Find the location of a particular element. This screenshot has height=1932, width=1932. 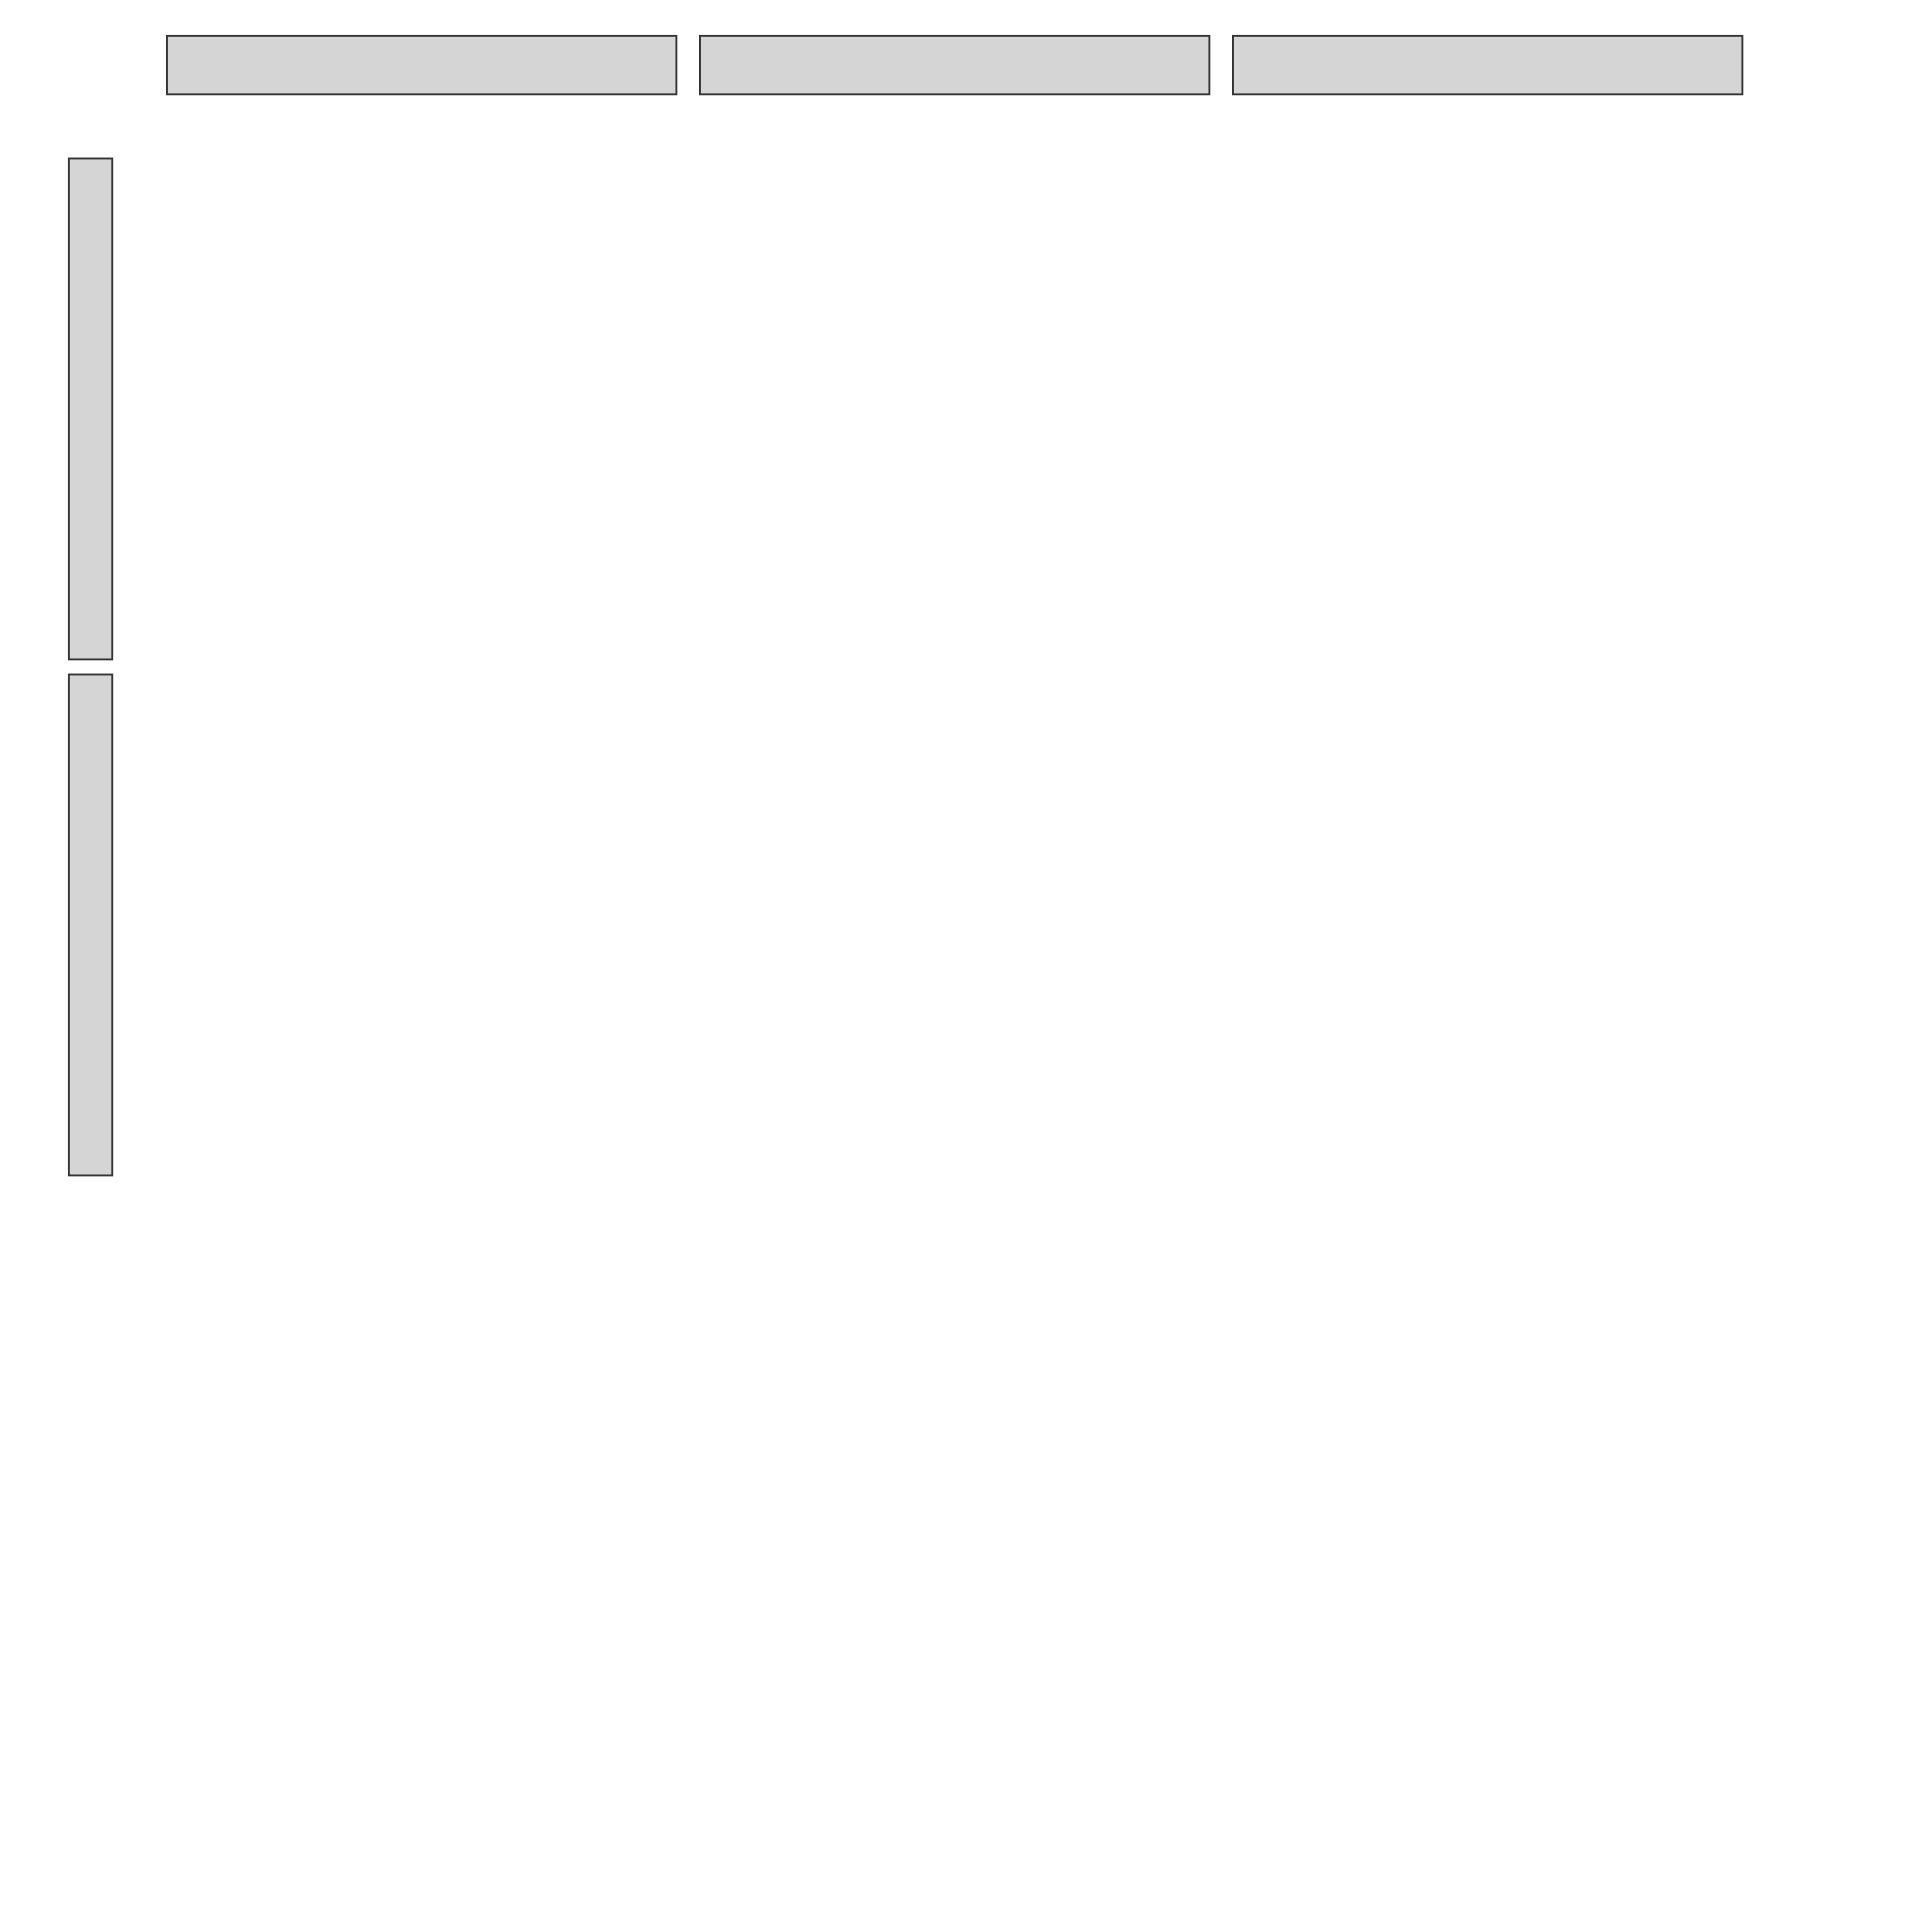

facet-strip-2051-2070 is located at coordinates (954, 65).